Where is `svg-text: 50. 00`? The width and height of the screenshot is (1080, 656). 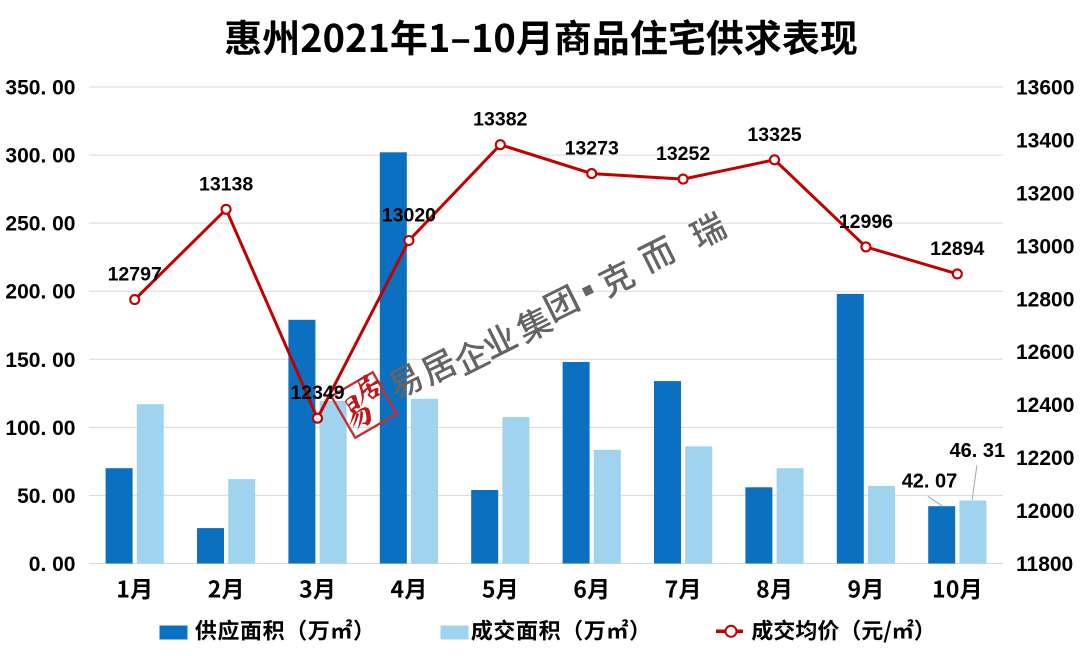 svg-text: 50. 00 is located at coordinates (46, 496).